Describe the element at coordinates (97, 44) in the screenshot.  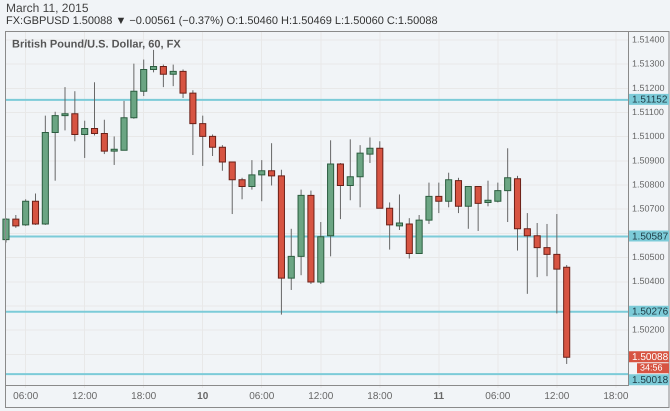
I see `text: British Pound/U.S. Dollar, 60, FX` at that location.